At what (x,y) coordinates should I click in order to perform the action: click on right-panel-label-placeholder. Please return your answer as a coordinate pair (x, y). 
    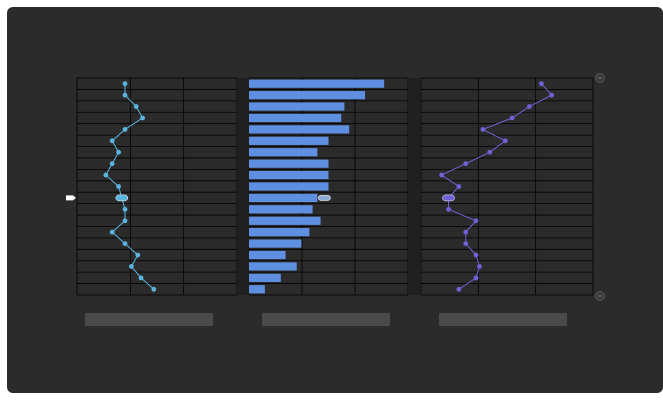
    Looking at the image, I should click on (503, 319).